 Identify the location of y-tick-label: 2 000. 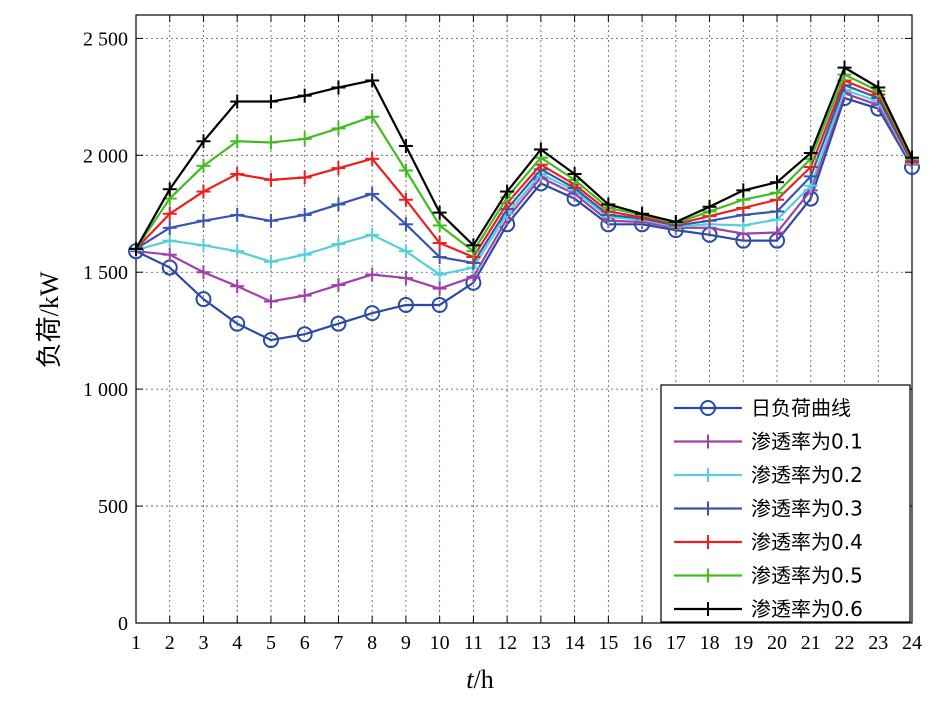
(105, 156).